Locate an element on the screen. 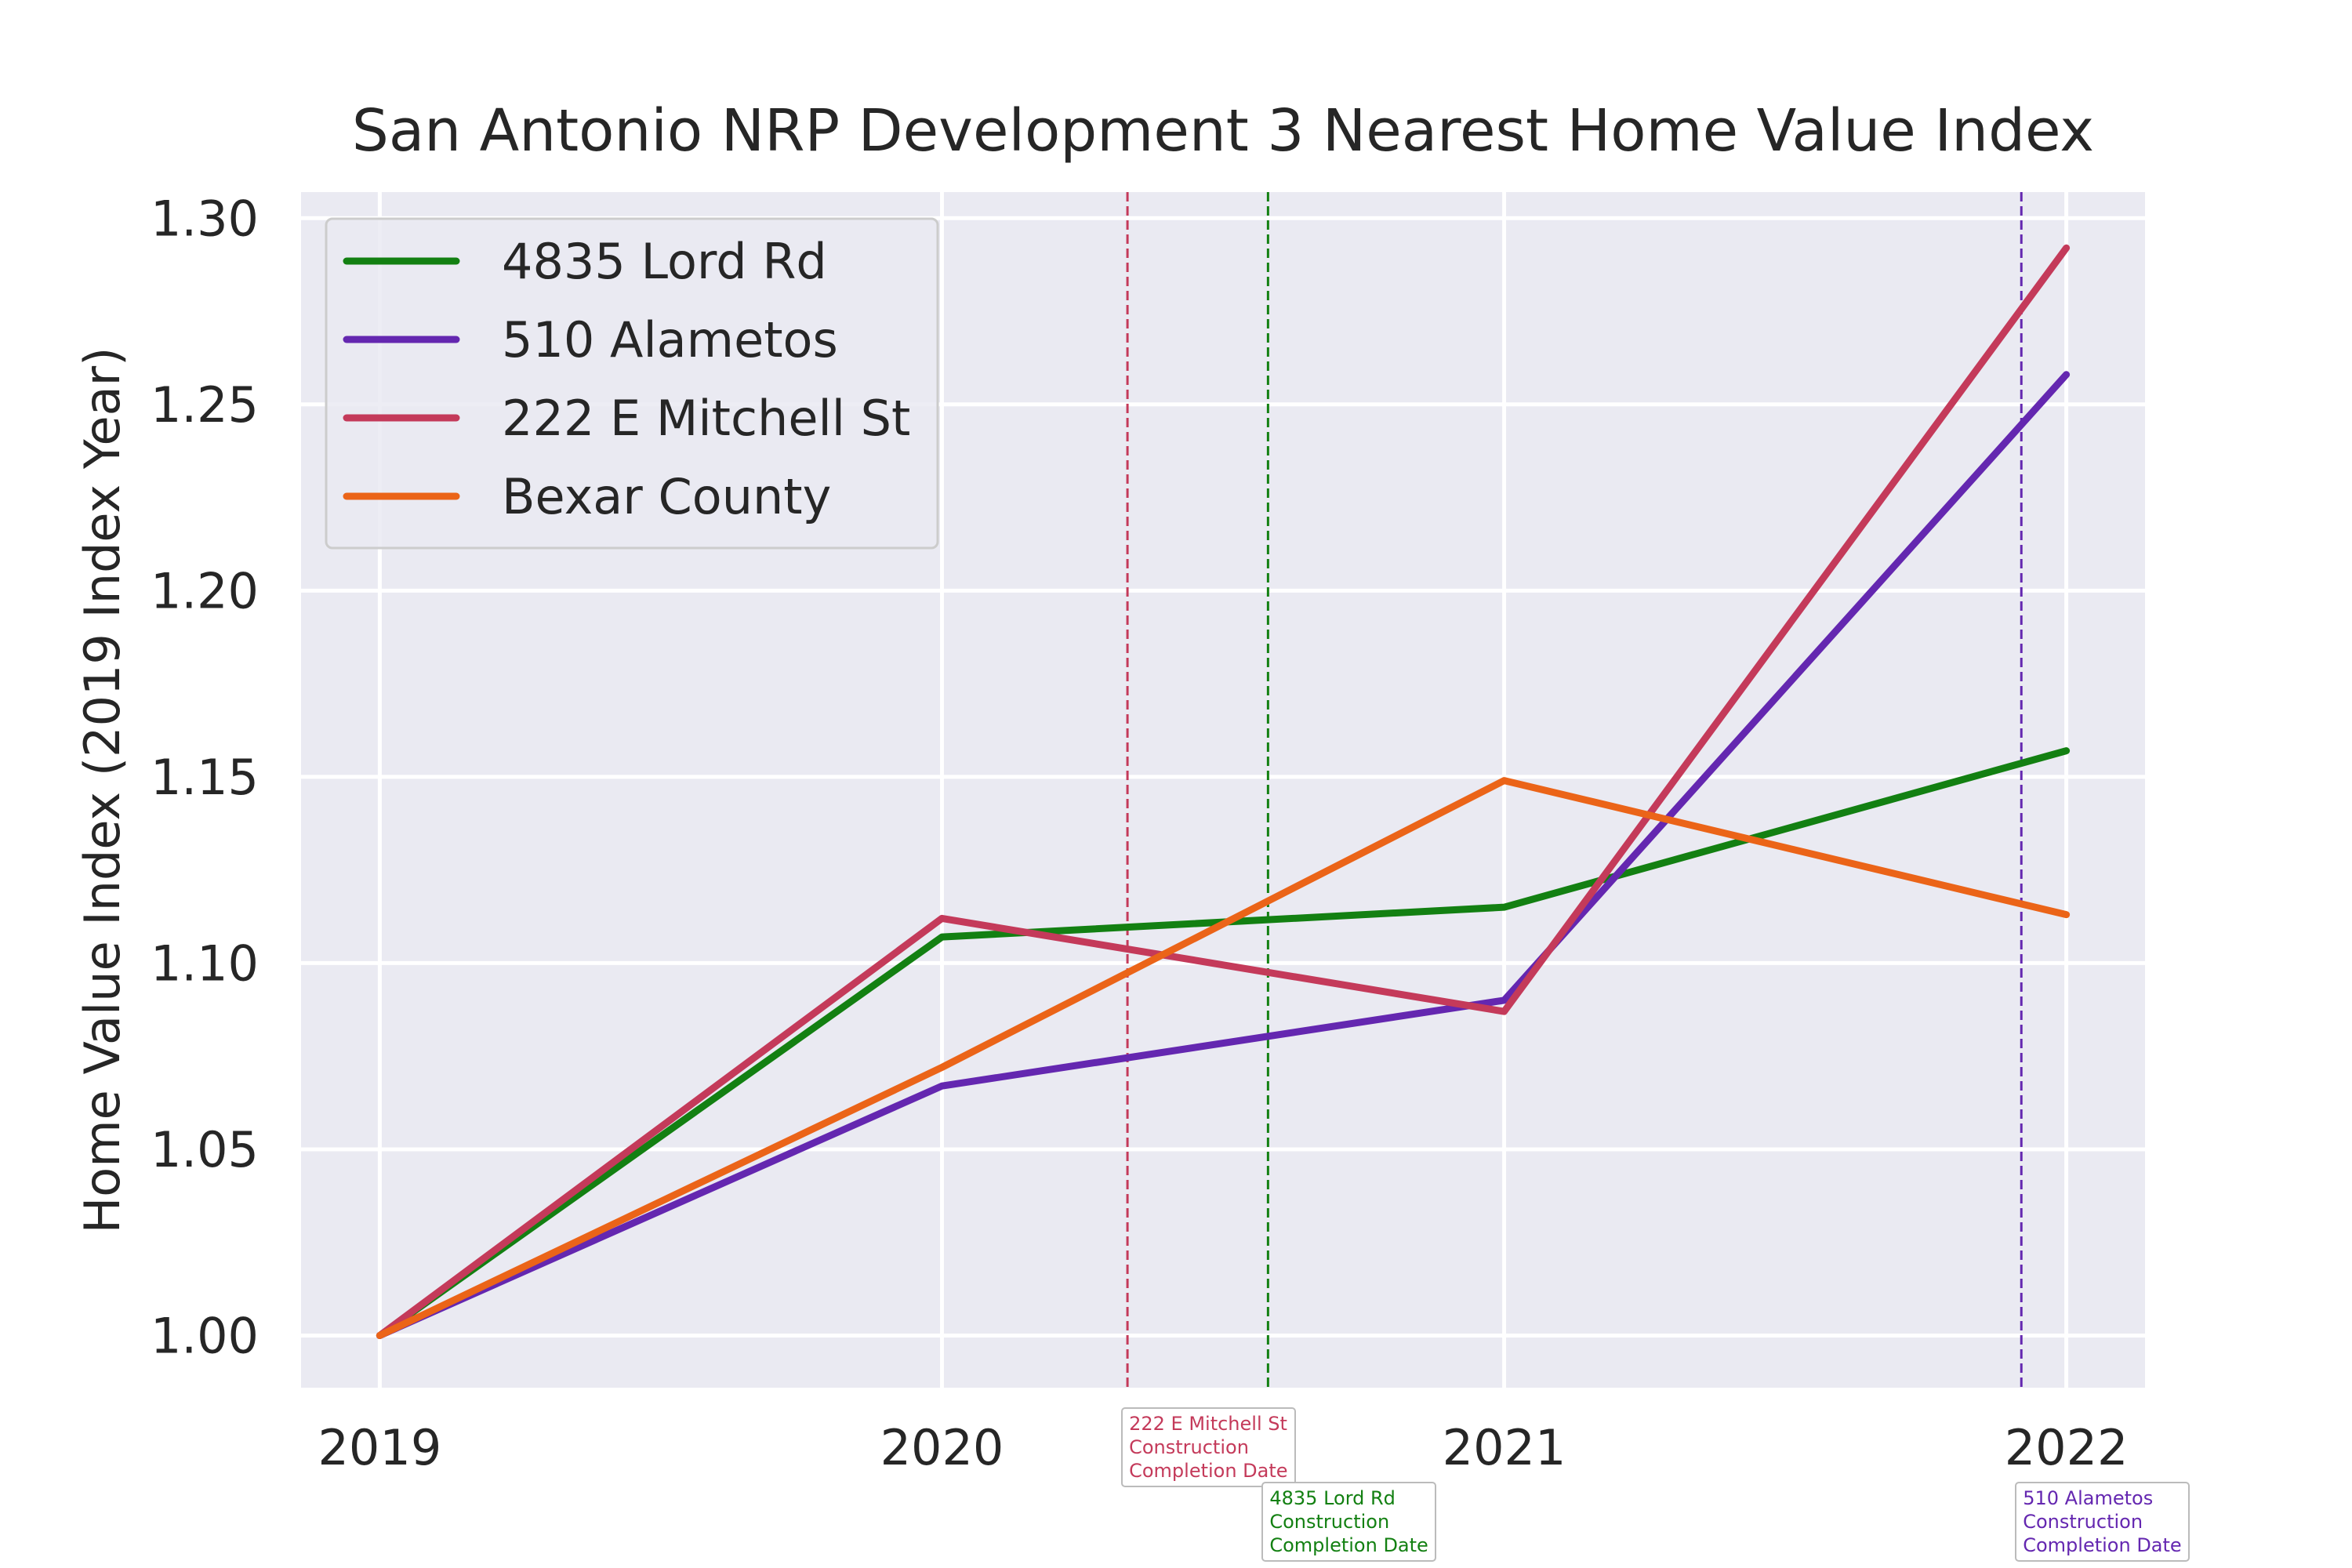 Image resolution: width=2352 pixels, height=1568 pixels. x-tick-label: 2022 is located at coordinates (2067, 1447).